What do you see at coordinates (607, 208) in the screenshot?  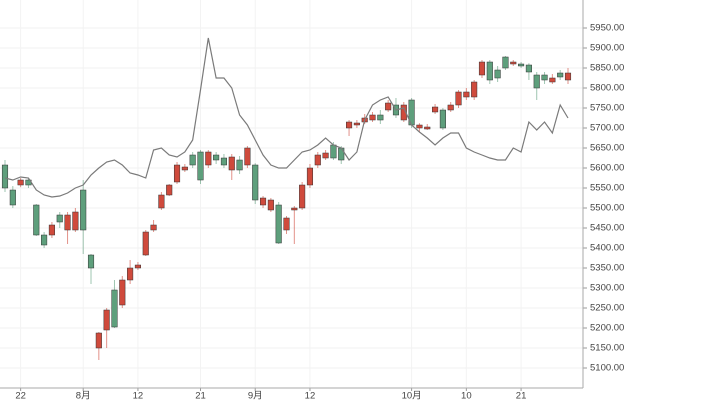 I see `y-tick-label: 5500.00` at bounding box center [607, 208].